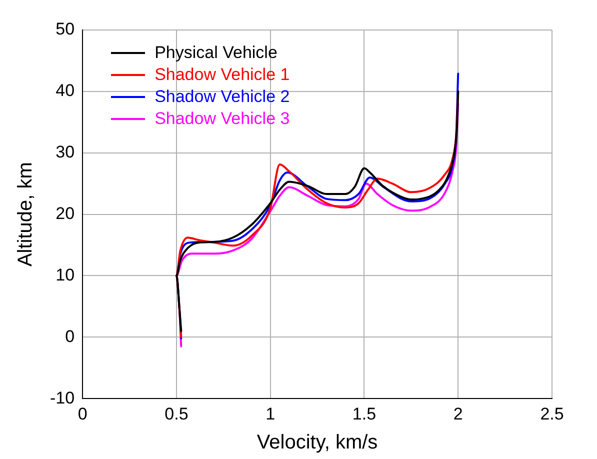 This screenshot has width=597, height=459. I want to click on y-tick-label: 40, so click(65, 90).